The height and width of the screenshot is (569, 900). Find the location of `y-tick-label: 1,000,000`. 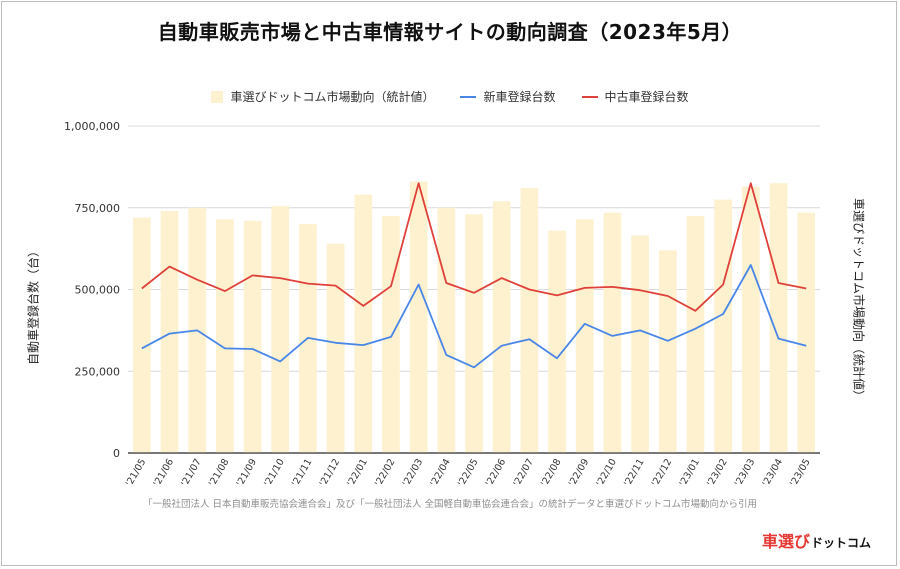

y-tick-label: 1,000,000 is located at coordinates (92, 126).